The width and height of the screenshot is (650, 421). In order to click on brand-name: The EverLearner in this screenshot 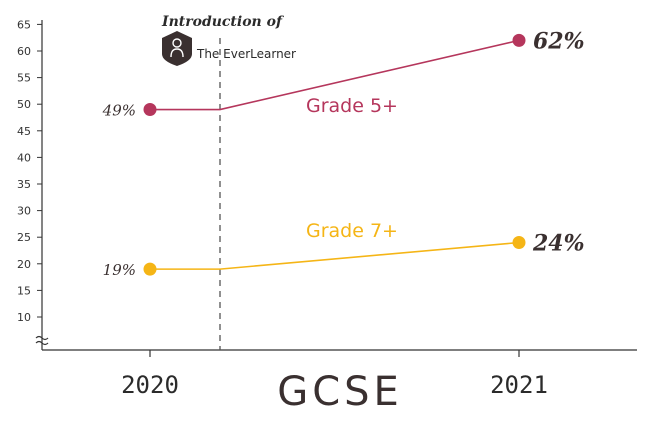, I will do `click(246, 54)`.